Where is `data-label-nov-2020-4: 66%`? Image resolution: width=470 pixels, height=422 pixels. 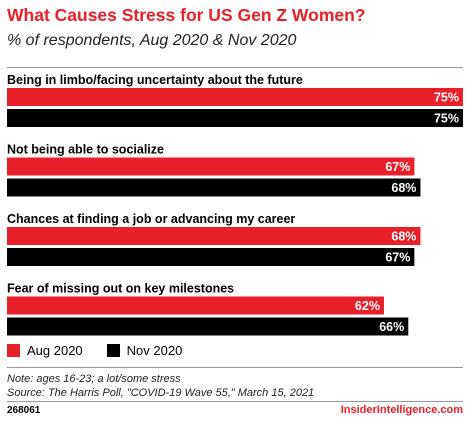
data-label-nov-2020-4: 66% is located at coordinates (391, 327).